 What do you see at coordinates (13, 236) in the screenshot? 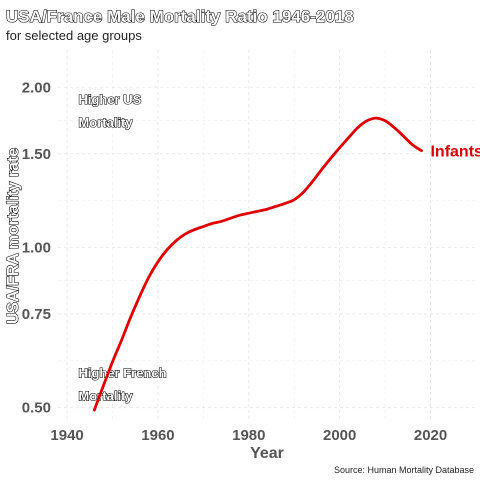
I see `y-axis-title: USA/FRA mortality rate` at bounding box center [13, 236].